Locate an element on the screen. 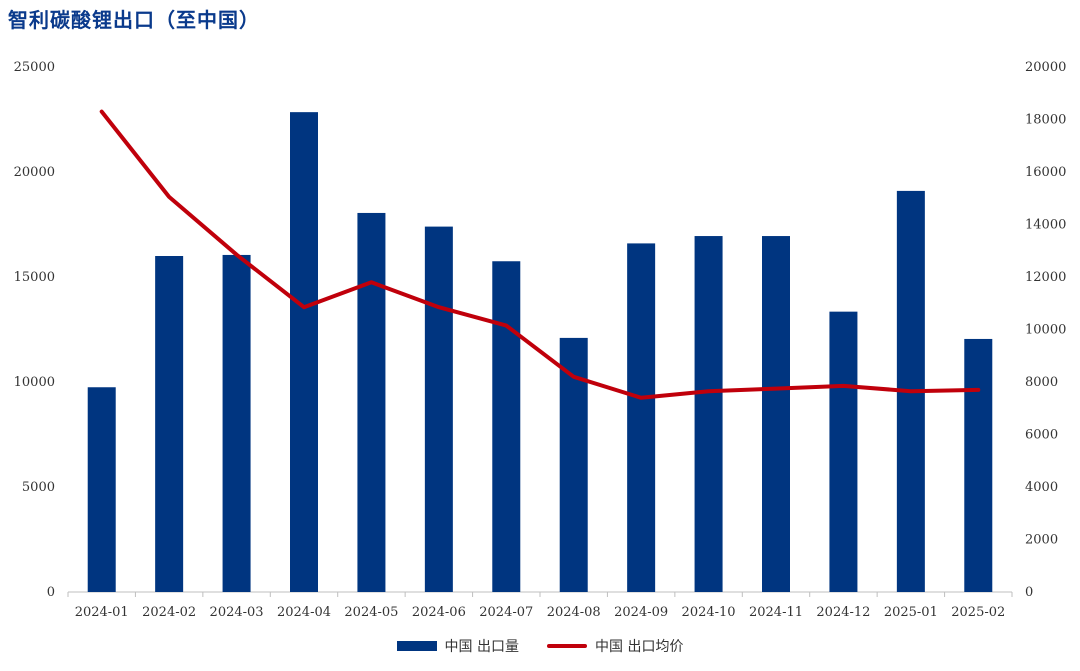  y-right-tick-label: 10000 is located at coordinates (1045, 330).